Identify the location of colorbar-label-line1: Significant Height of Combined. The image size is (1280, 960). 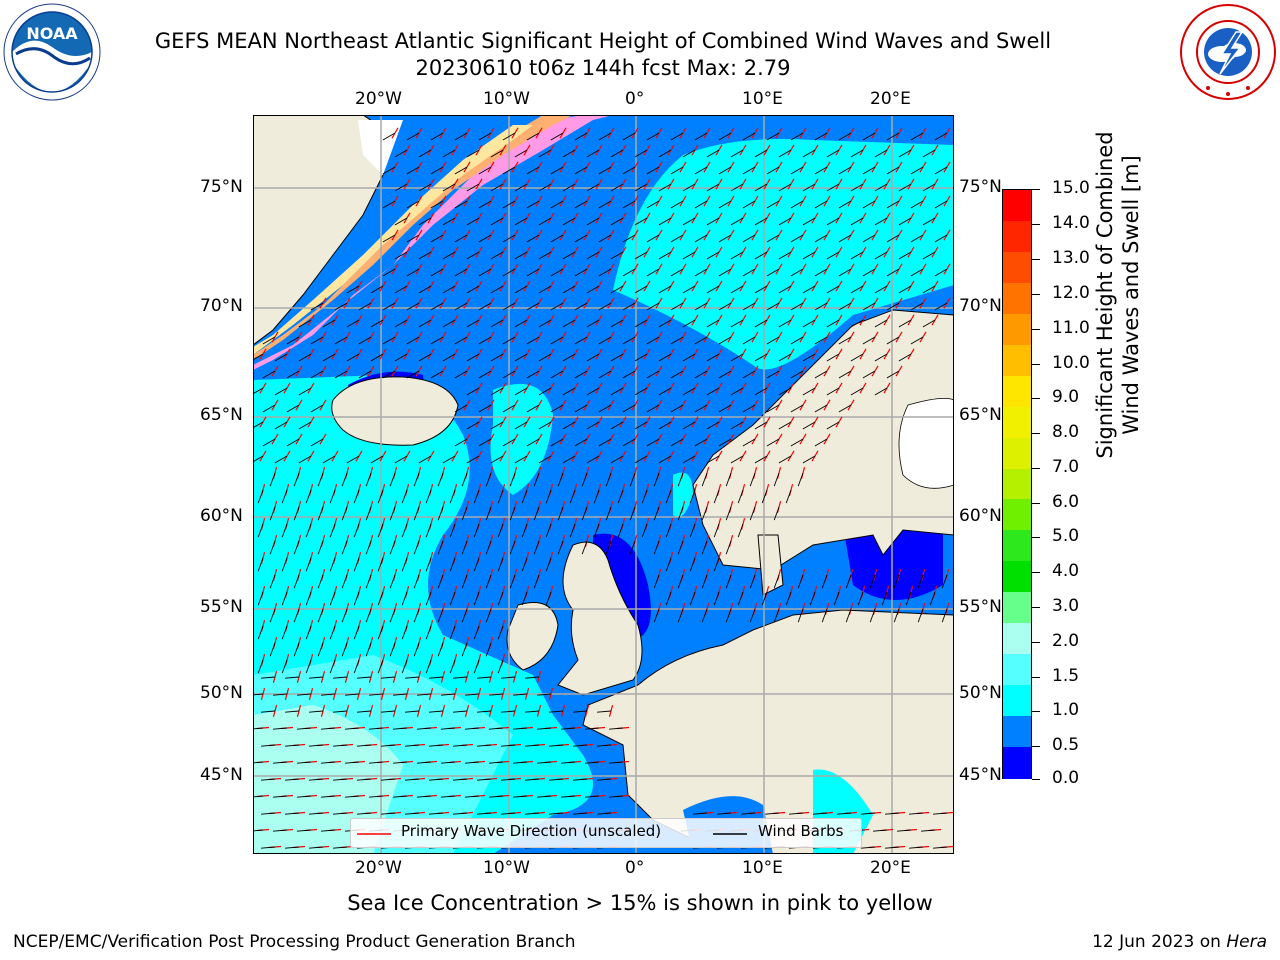
(1105, 295).